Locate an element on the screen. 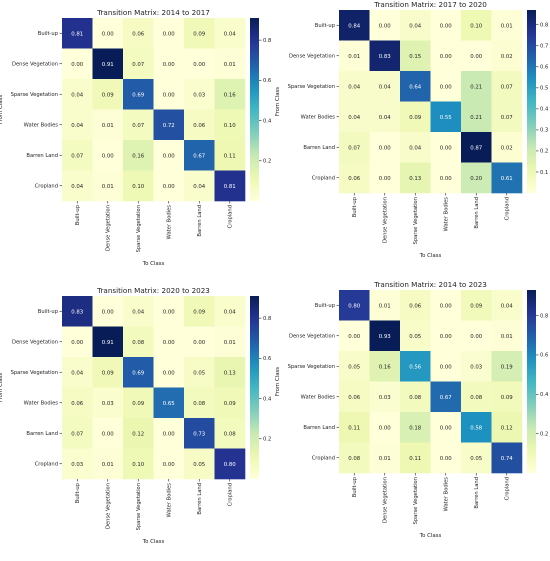  y-tick-label: Barren Land is located at coordinates (42, 434).